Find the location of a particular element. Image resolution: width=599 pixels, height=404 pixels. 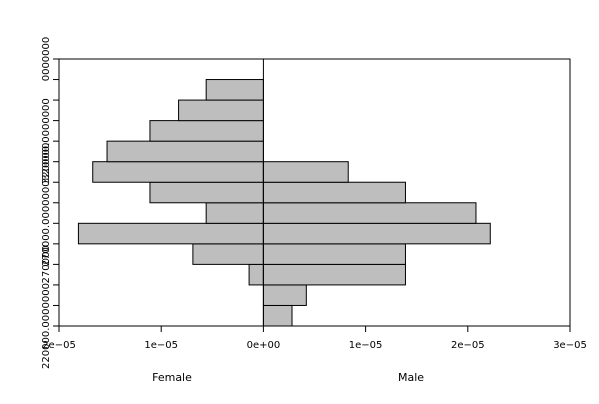

y-tick-label-8: 320000 is located at coordinates (46, 162).